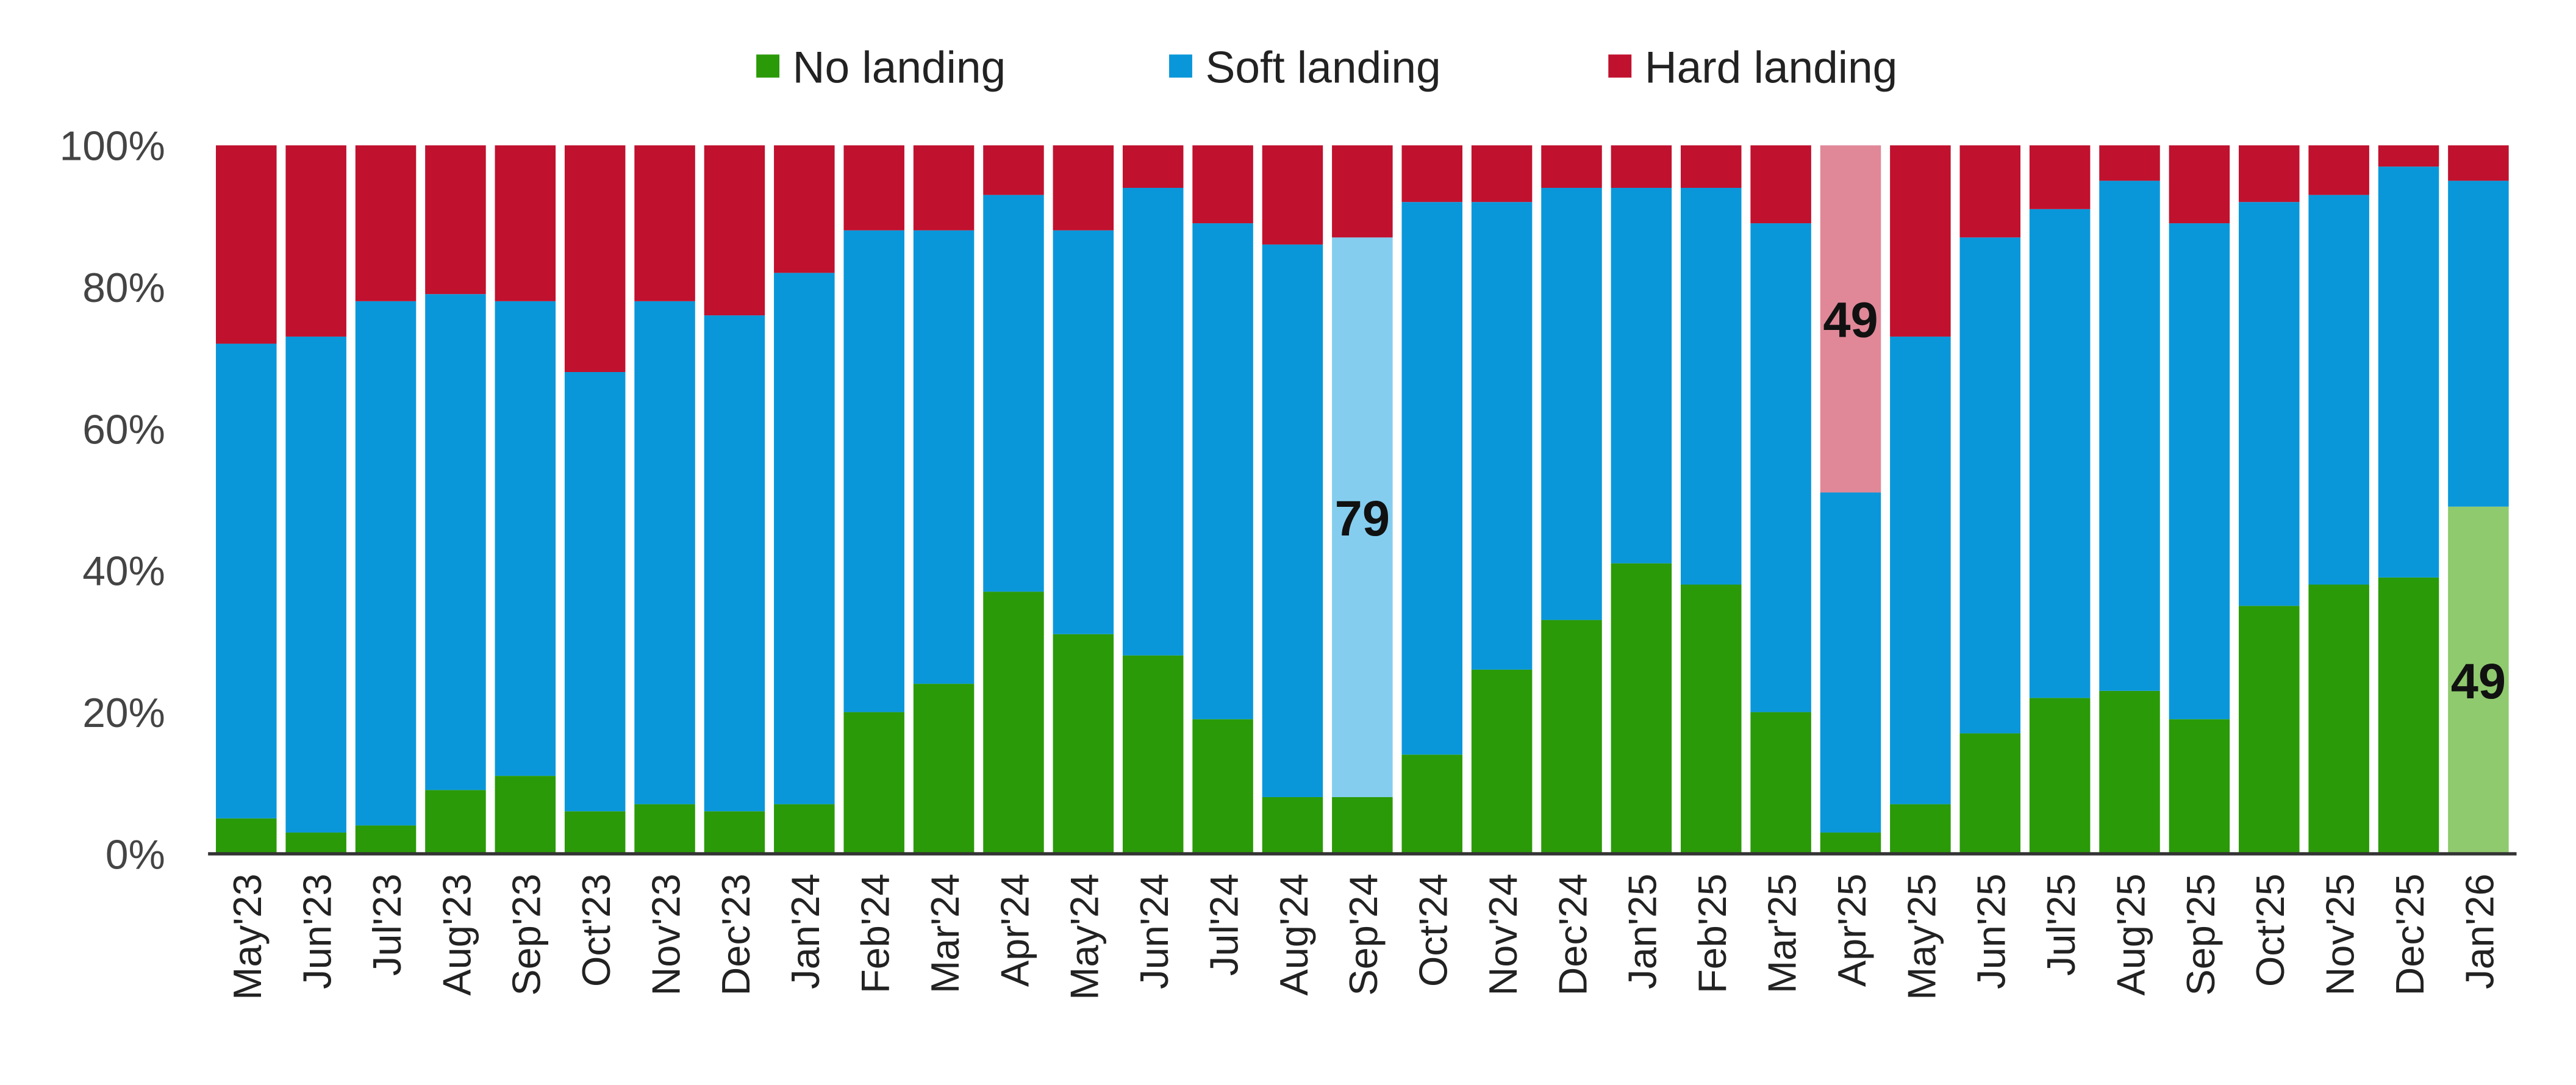  What do you see at coordinates (1323, 67) in the screenshot?
I see `legend-label: Soft landing` at bounding box center [1323, 67].